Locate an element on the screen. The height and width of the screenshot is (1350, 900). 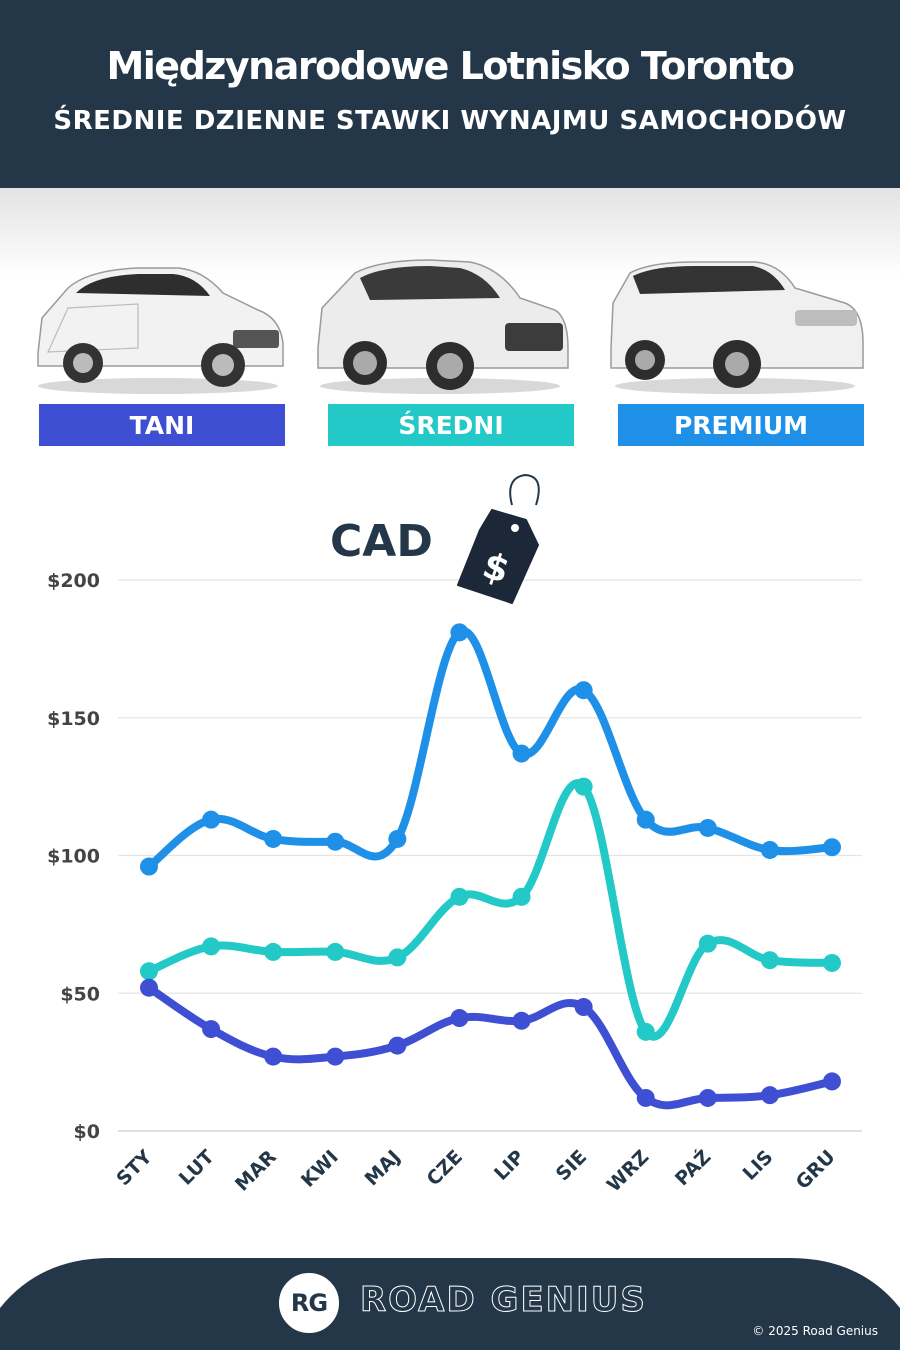
x-tick-label: MAJ is located at coordinates (383, 1168).